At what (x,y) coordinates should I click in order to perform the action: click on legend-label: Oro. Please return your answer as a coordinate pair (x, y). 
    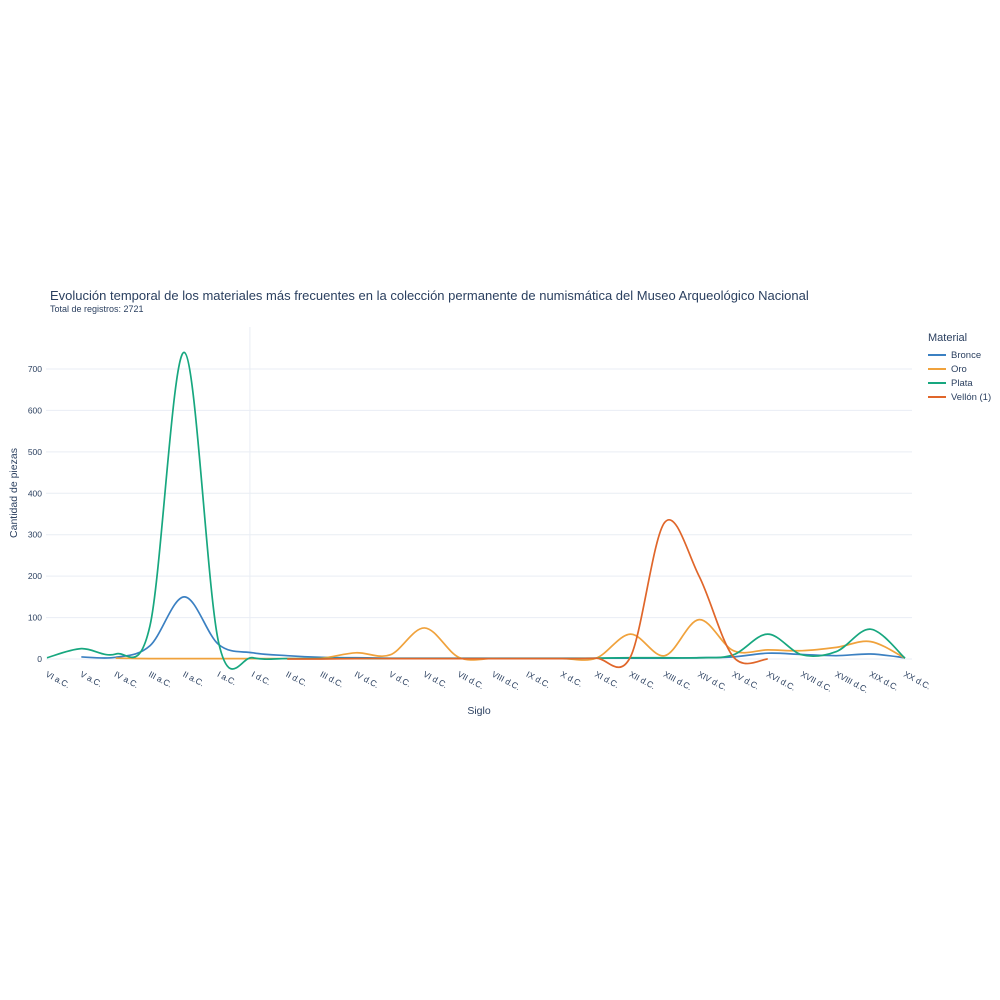
    Looking at the image, I should click on (959, 369).